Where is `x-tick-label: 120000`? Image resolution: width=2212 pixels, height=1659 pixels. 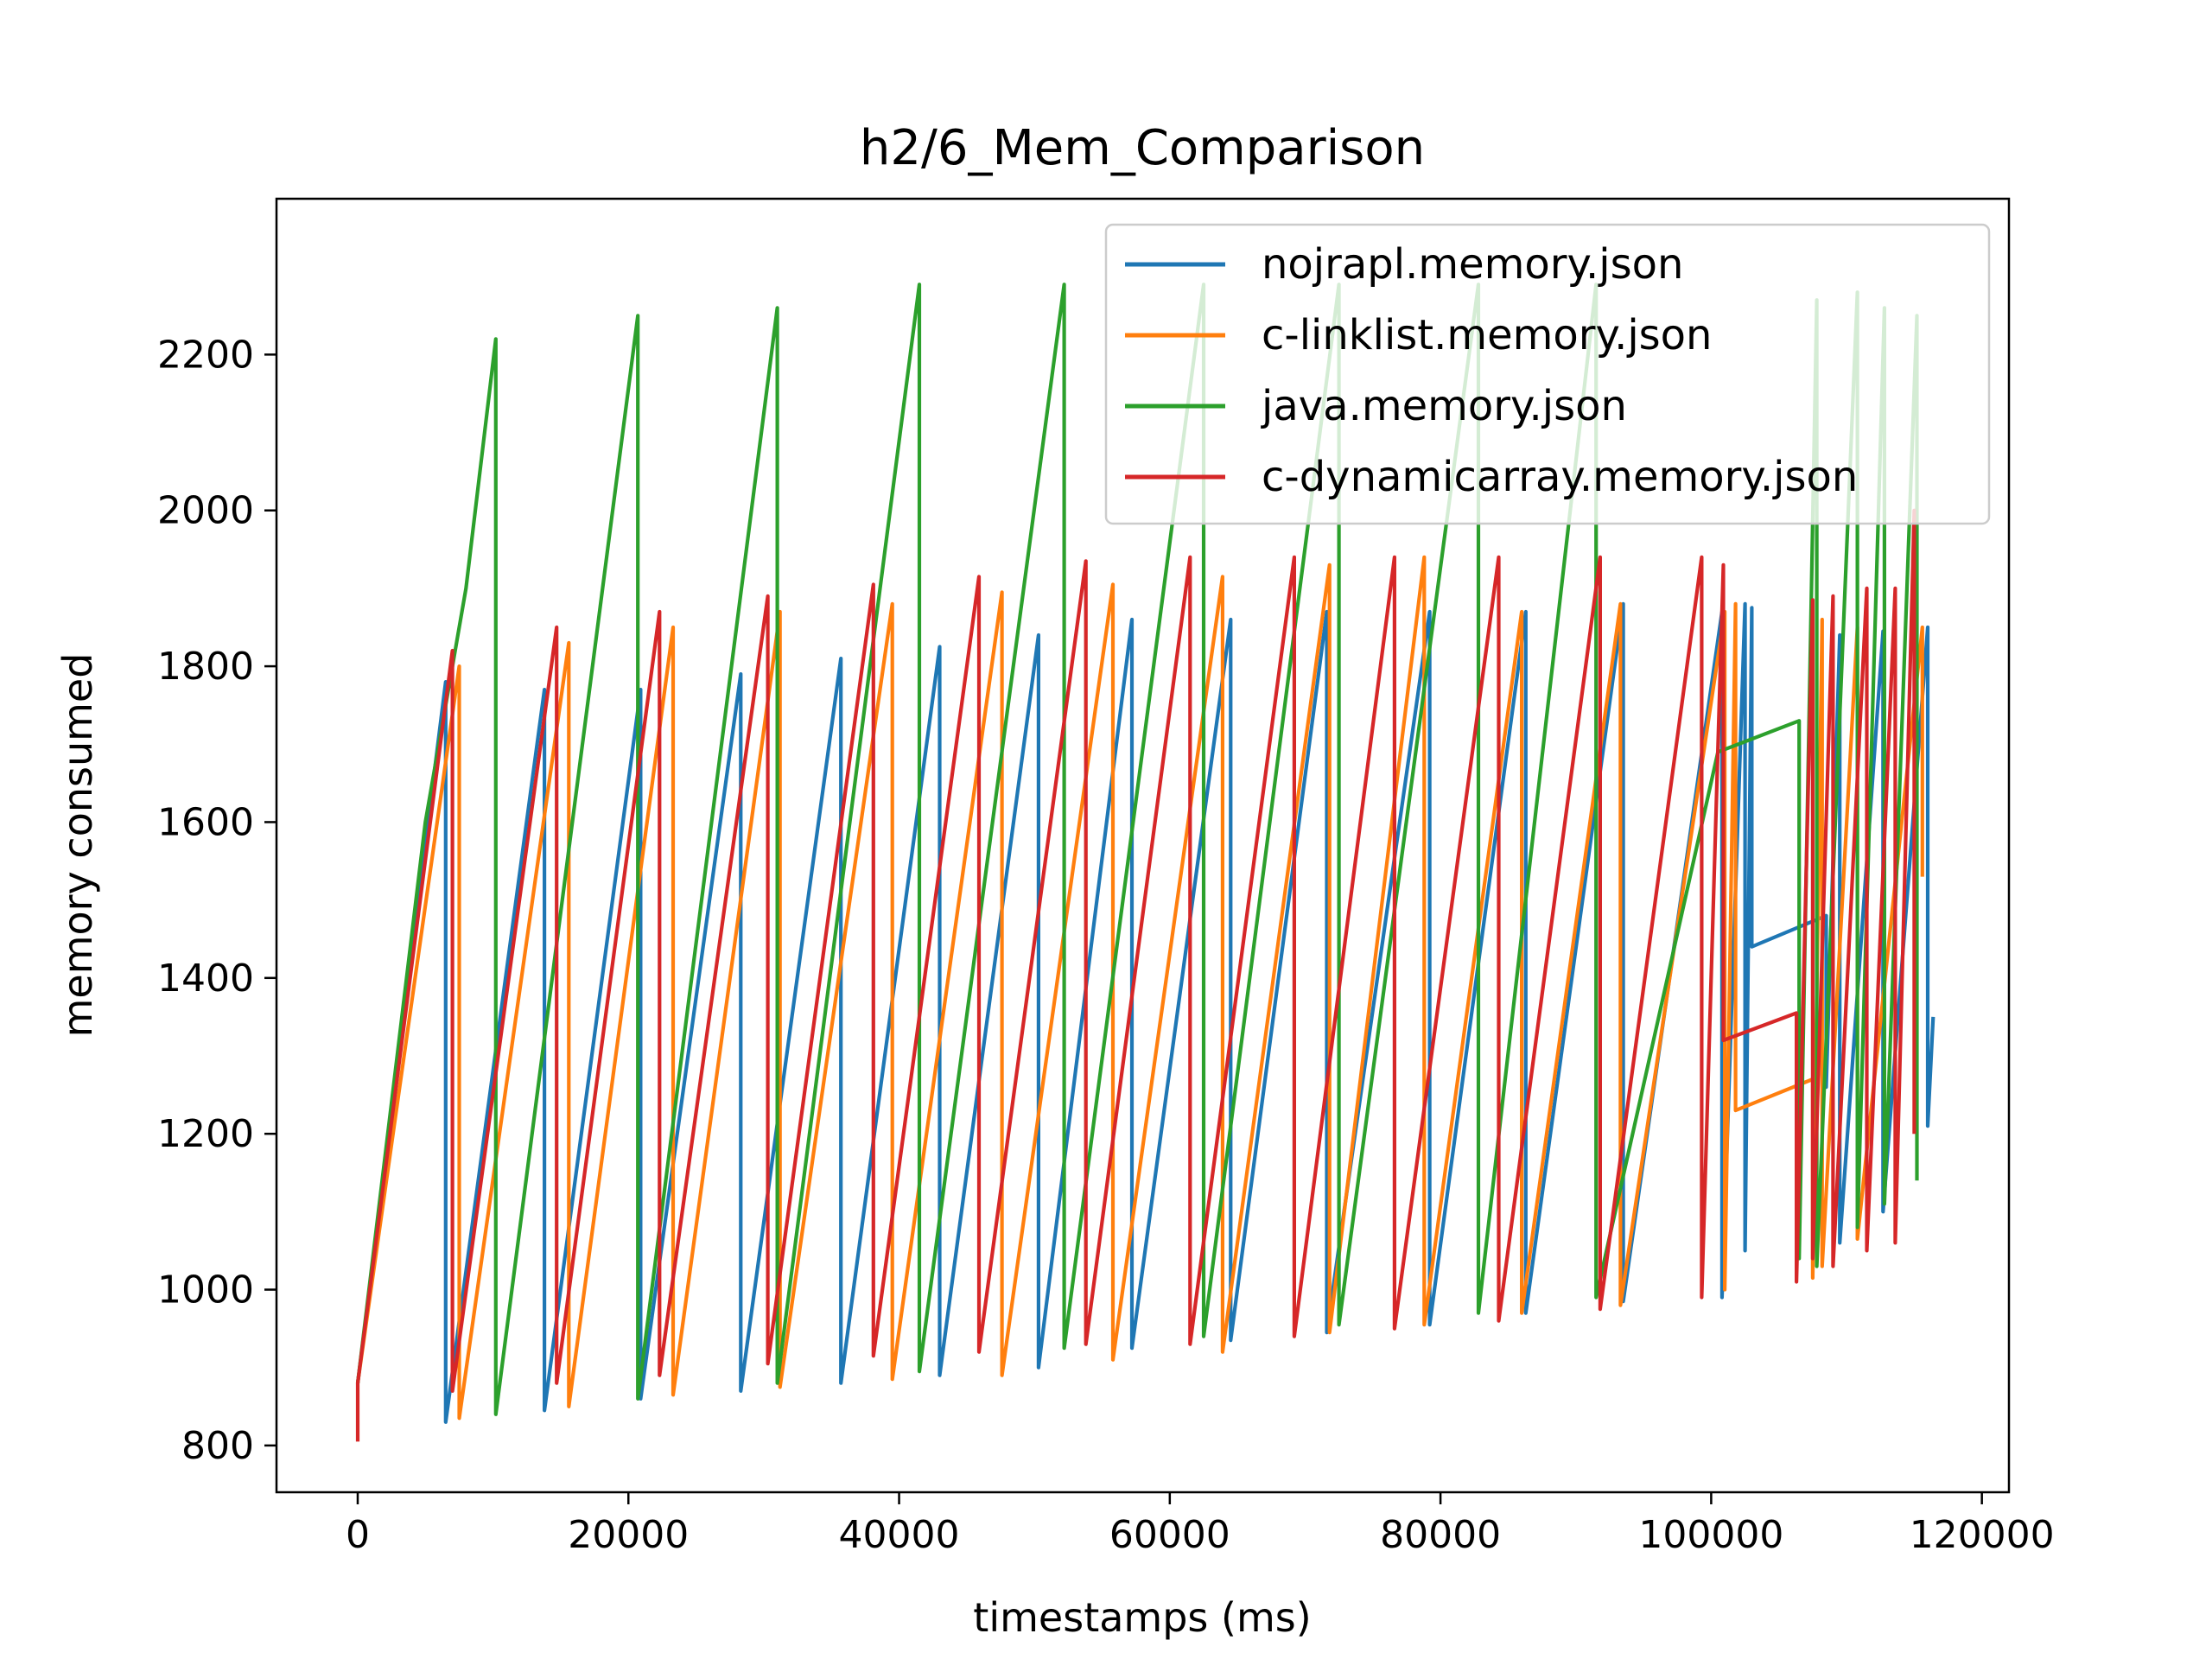 x-tick-label: 120000 is located at coordinates (1982, 1535).